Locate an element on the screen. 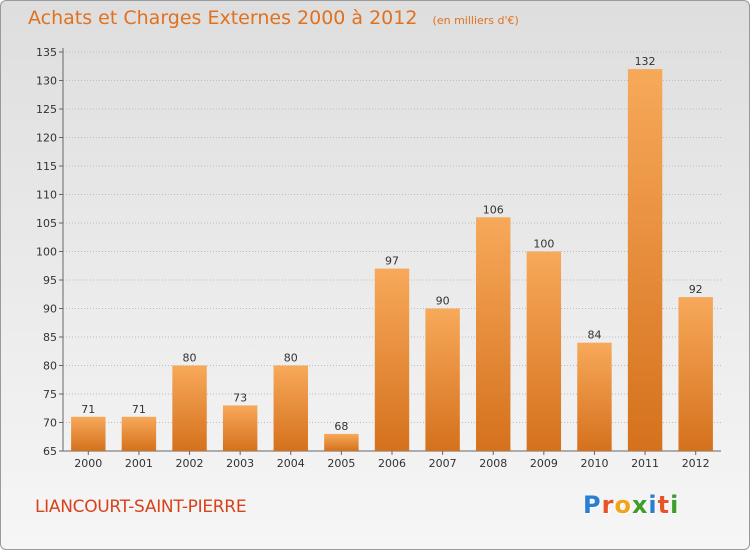 Image resolution: width=750 pixels, height=550 pixels. bar-value-label: 68 is located at coordinates (341, 426).